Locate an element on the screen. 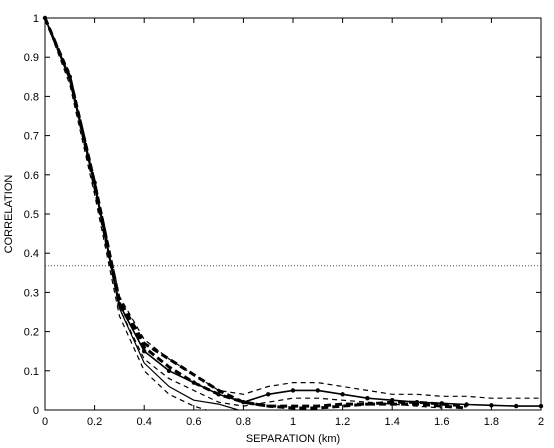 This screenshot has height=448, width=554. x-tick-label: 0.4 is located at coordinates (144, 422).